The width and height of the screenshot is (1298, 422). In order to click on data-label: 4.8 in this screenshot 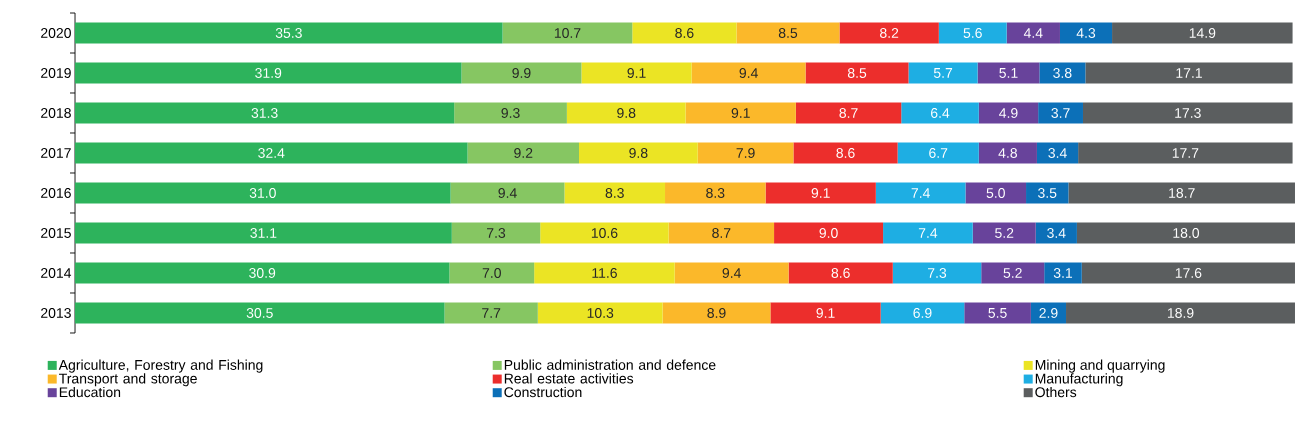, I will do `click(1007, 153)`.